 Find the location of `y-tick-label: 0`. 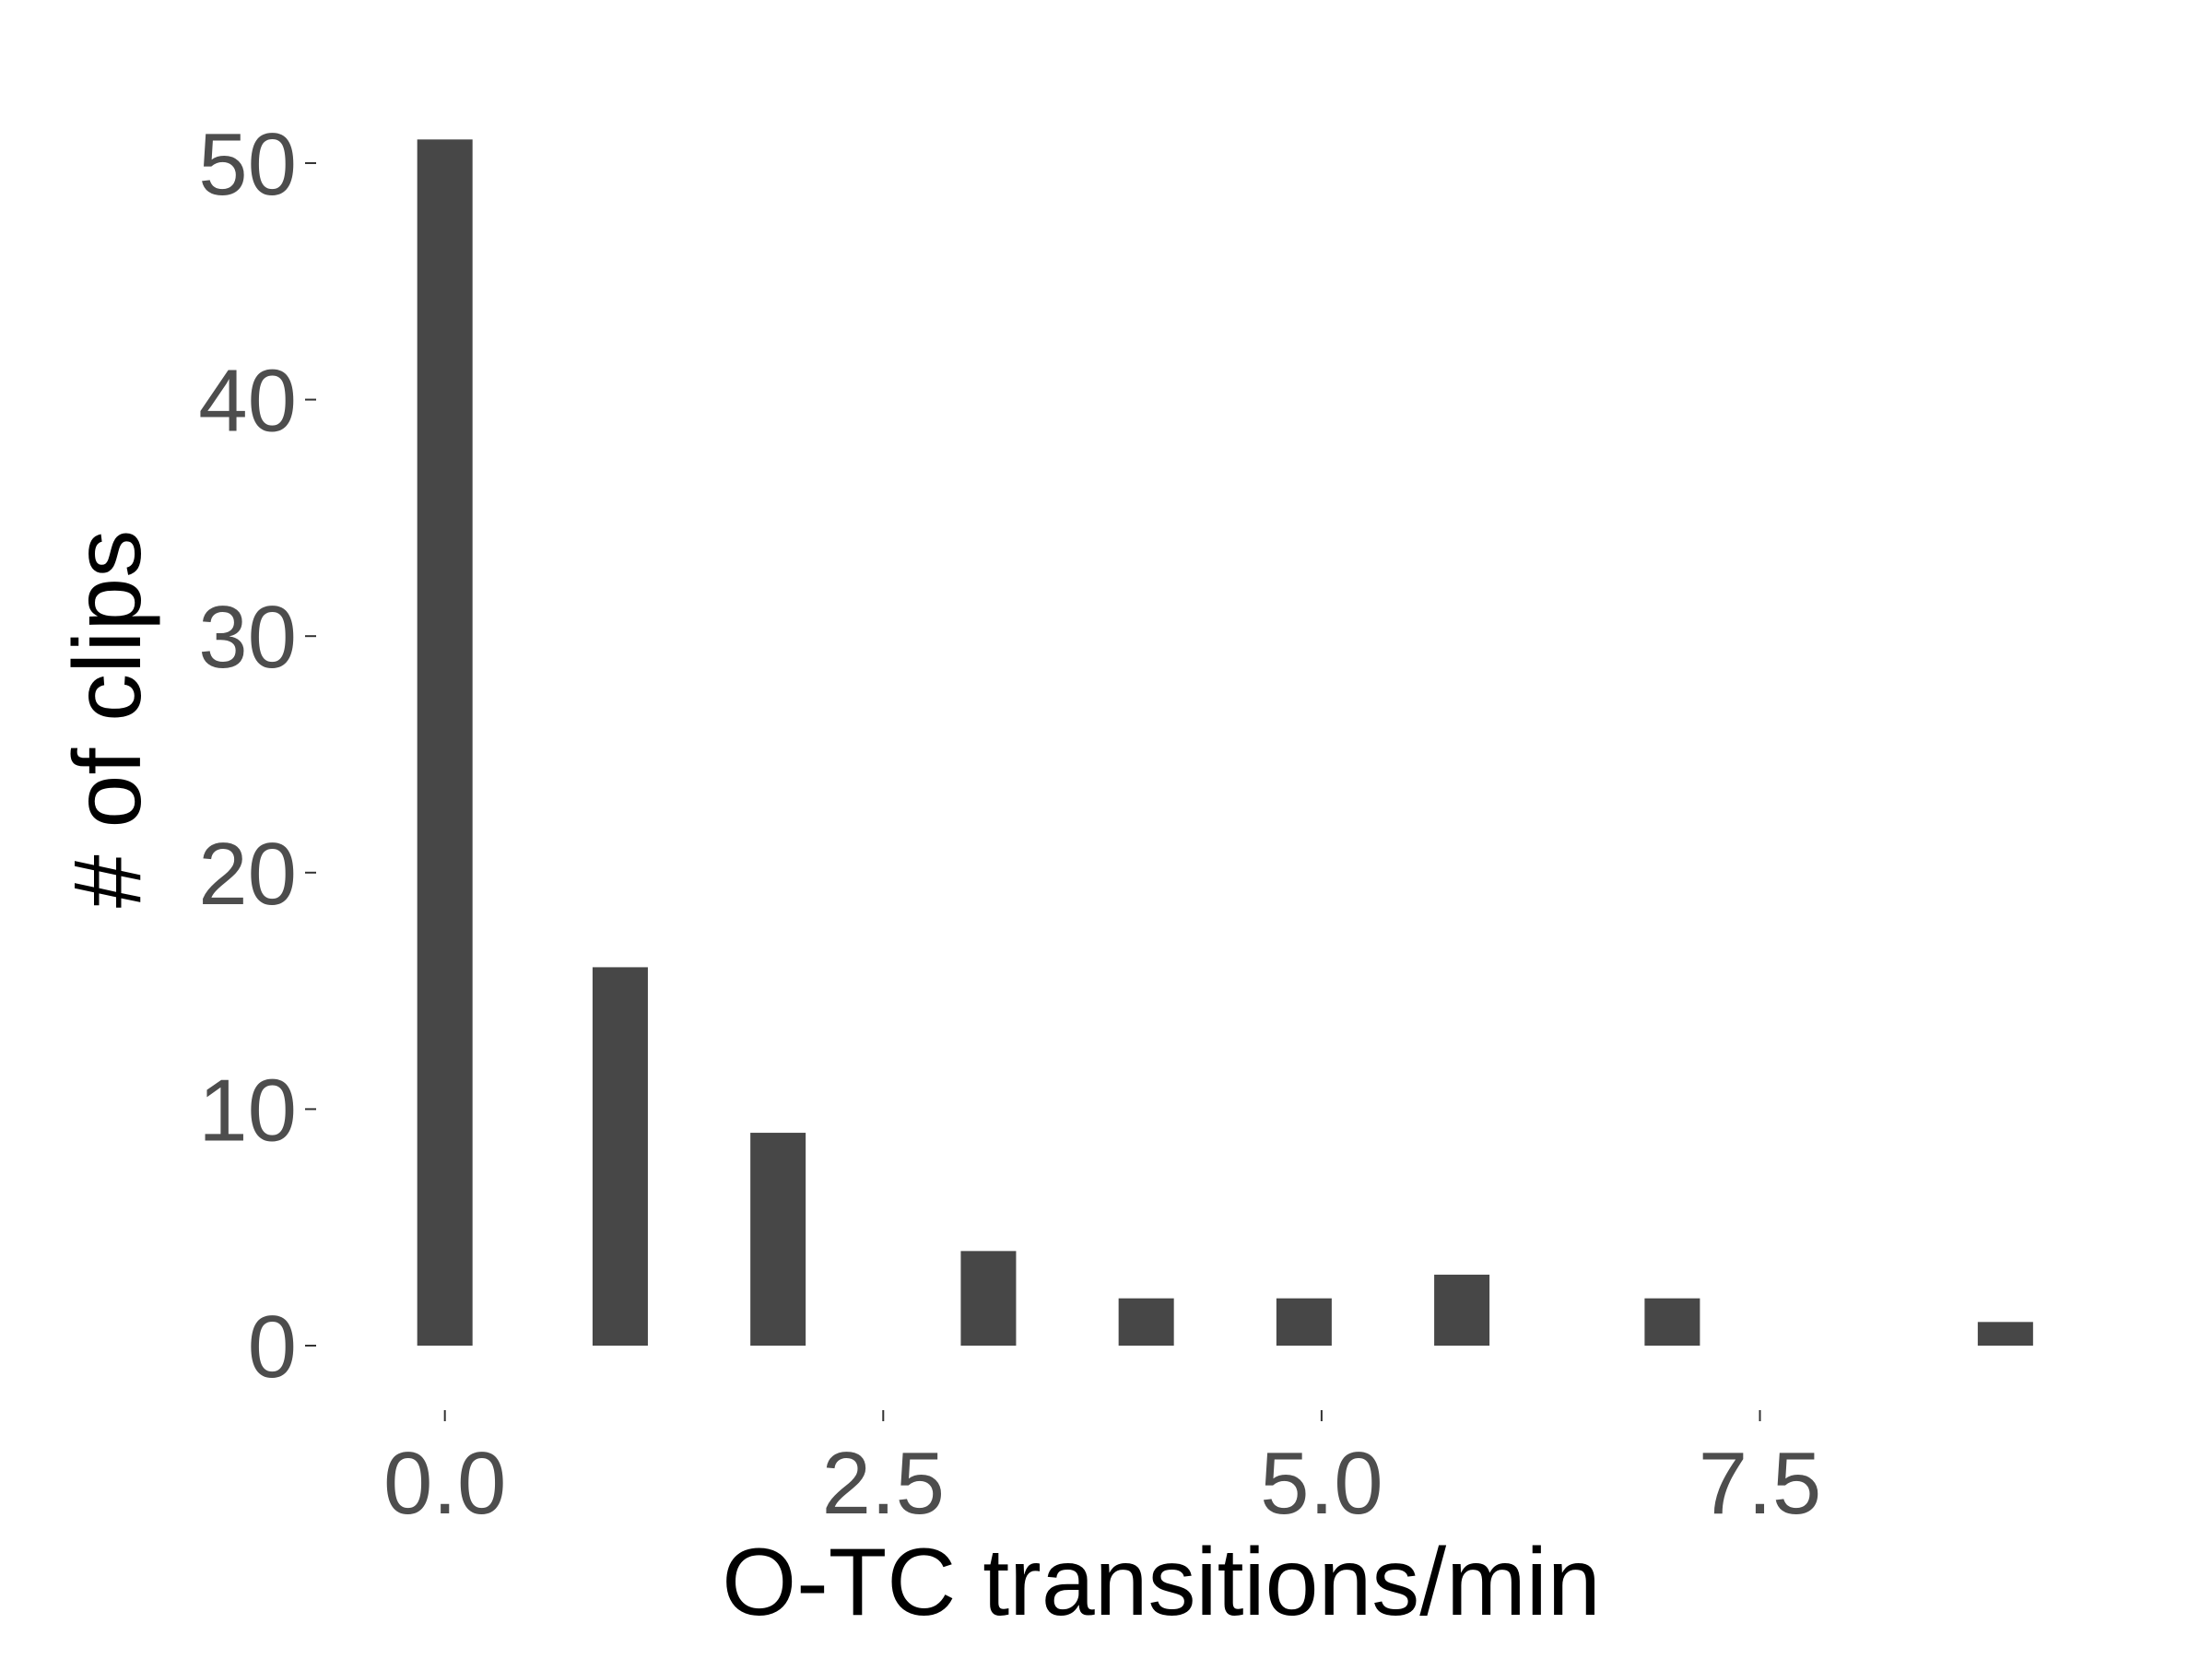

y-tick-label: 0 is located at coordinates (272, 1347).